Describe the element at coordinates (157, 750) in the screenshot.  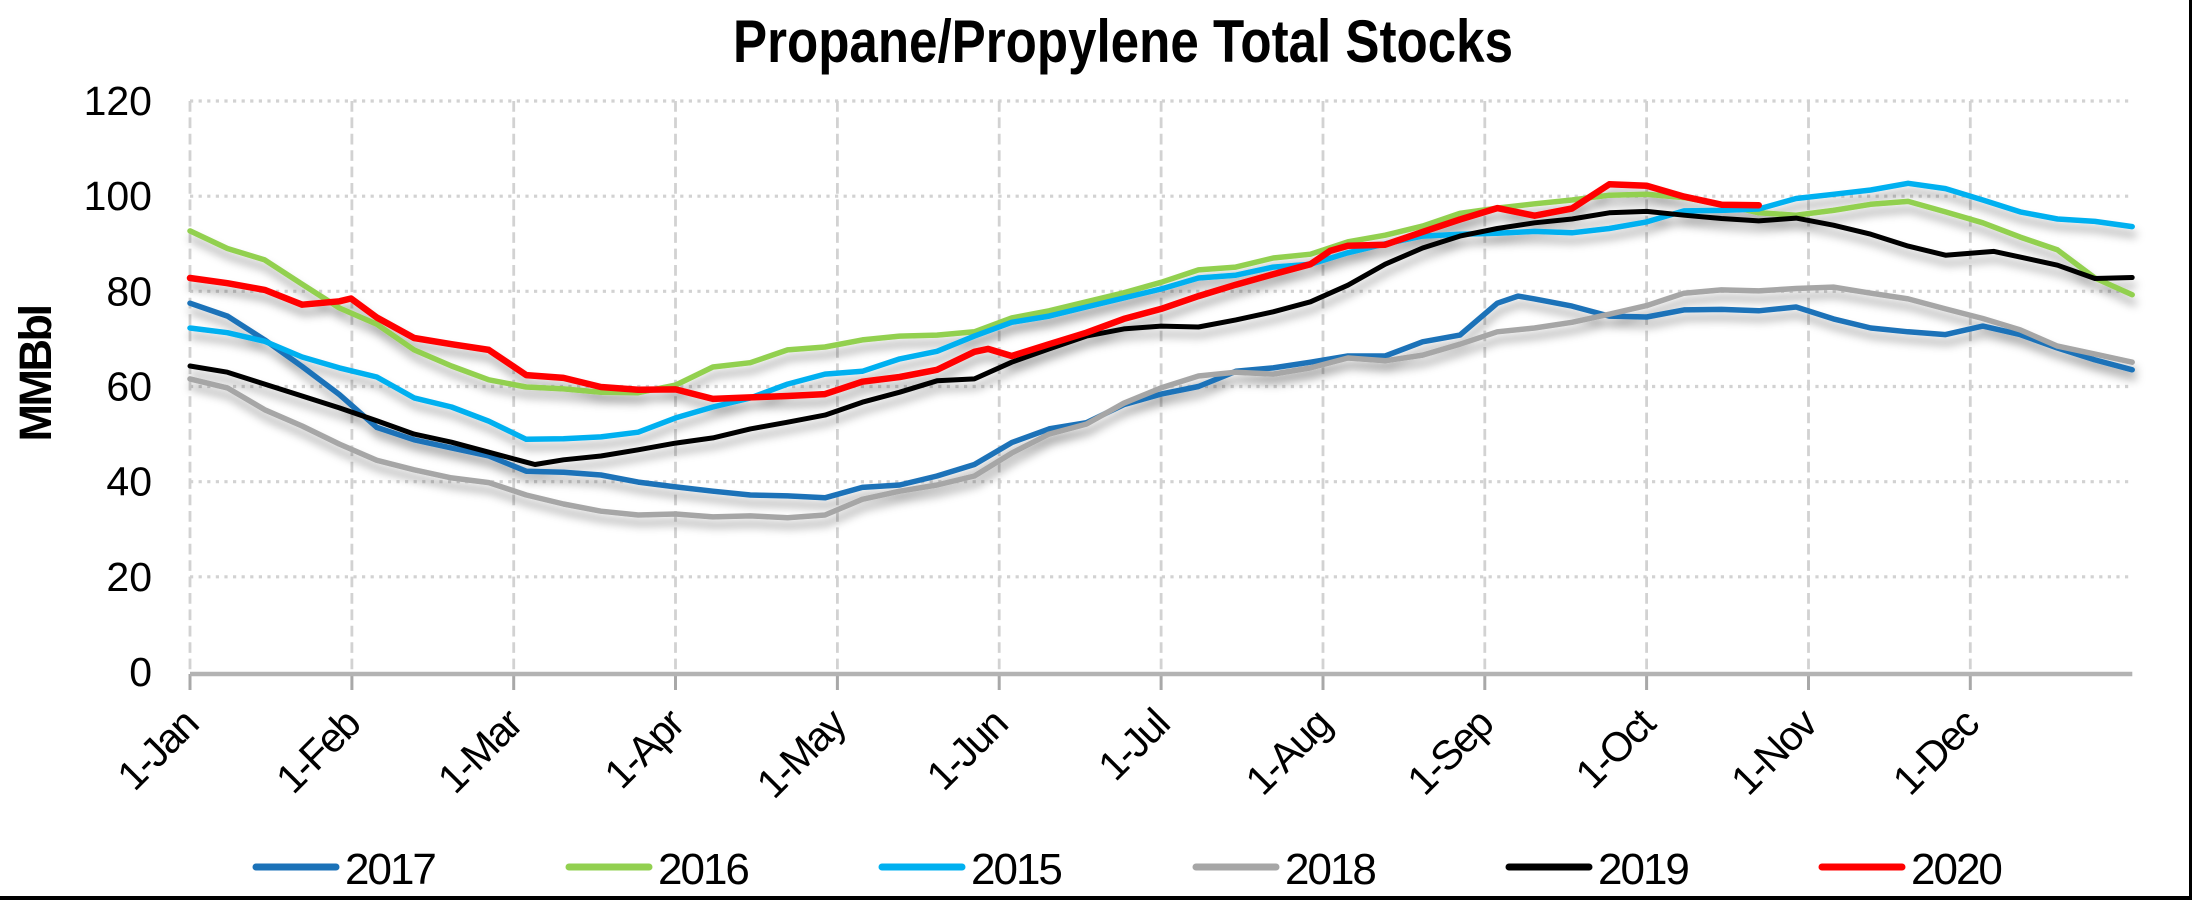
I see `svg-text: 1-Jan` at that location.